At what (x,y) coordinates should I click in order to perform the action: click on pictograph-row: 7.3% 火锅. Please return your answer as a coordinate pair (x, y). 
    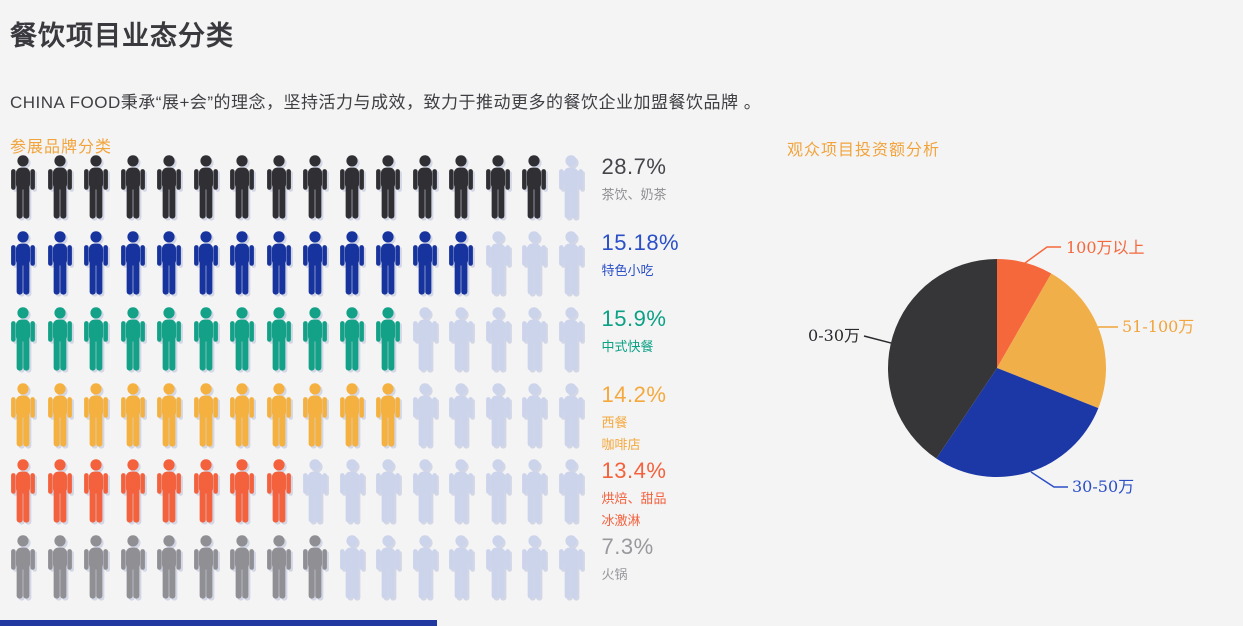
    Looking at the image, I should click on (390, 568).